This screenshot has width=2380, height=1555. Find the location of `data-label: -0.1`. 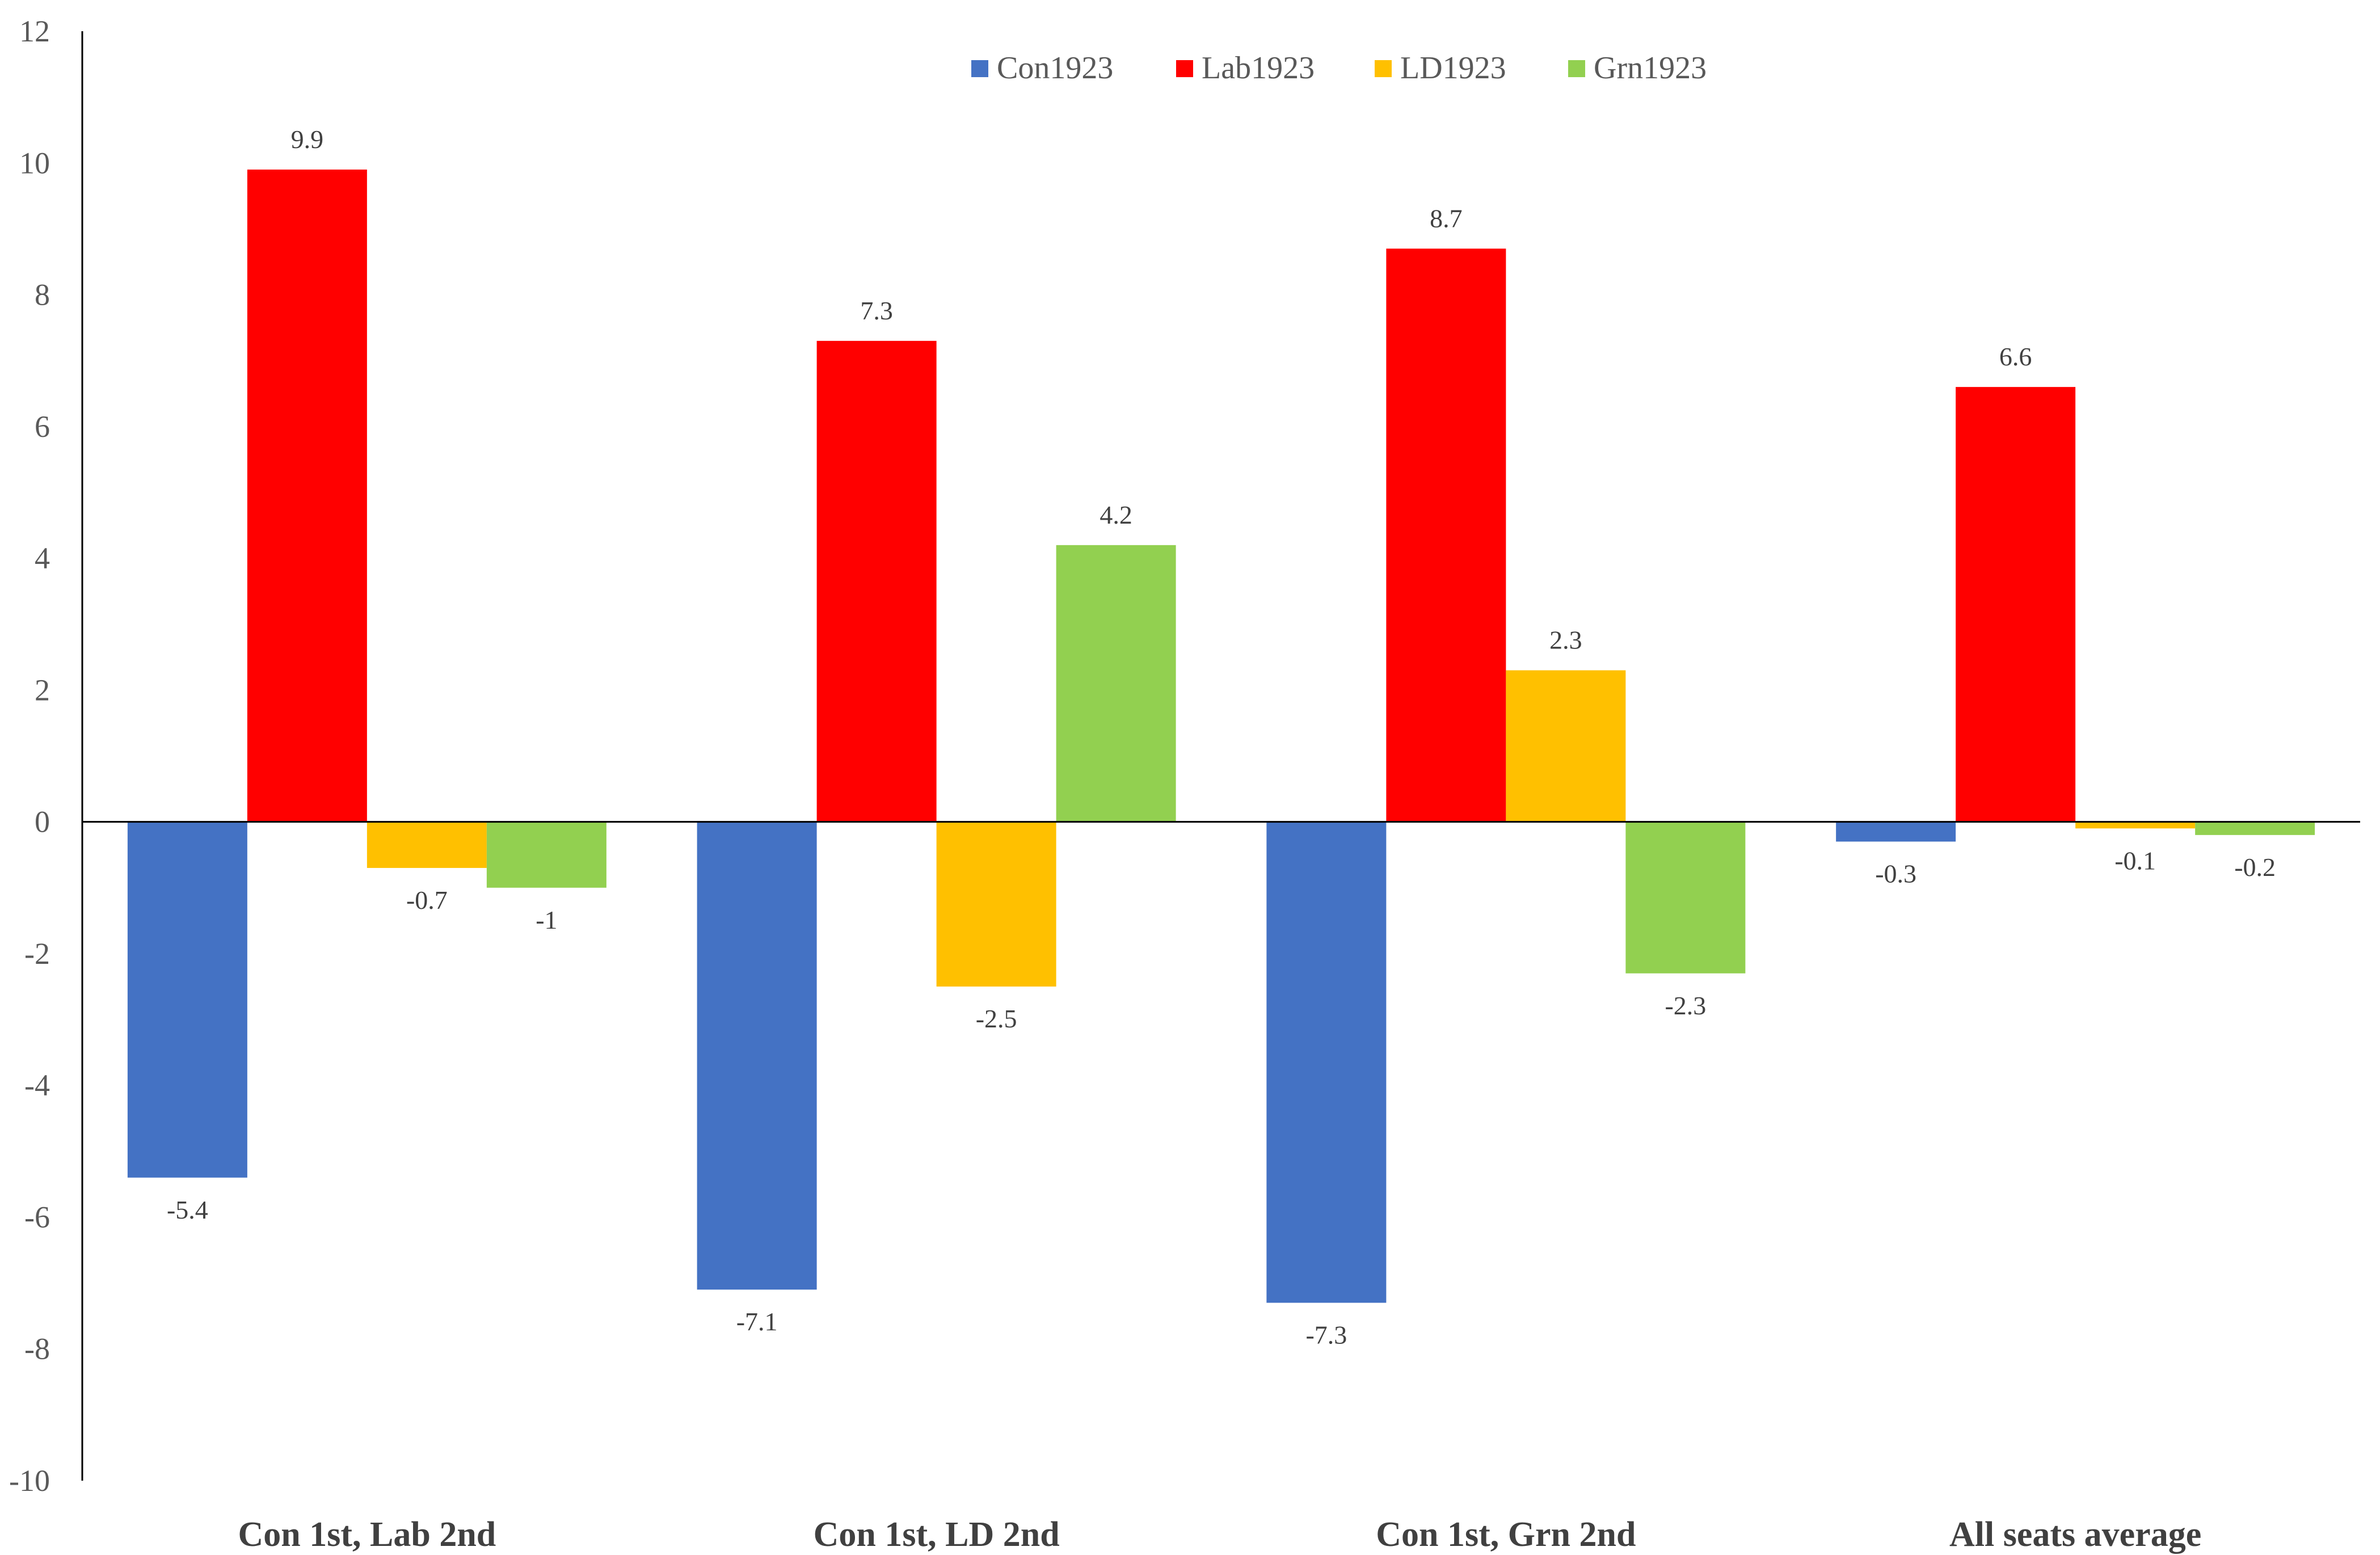

data-label: -0.1 is located at coordinates (2135, 861).